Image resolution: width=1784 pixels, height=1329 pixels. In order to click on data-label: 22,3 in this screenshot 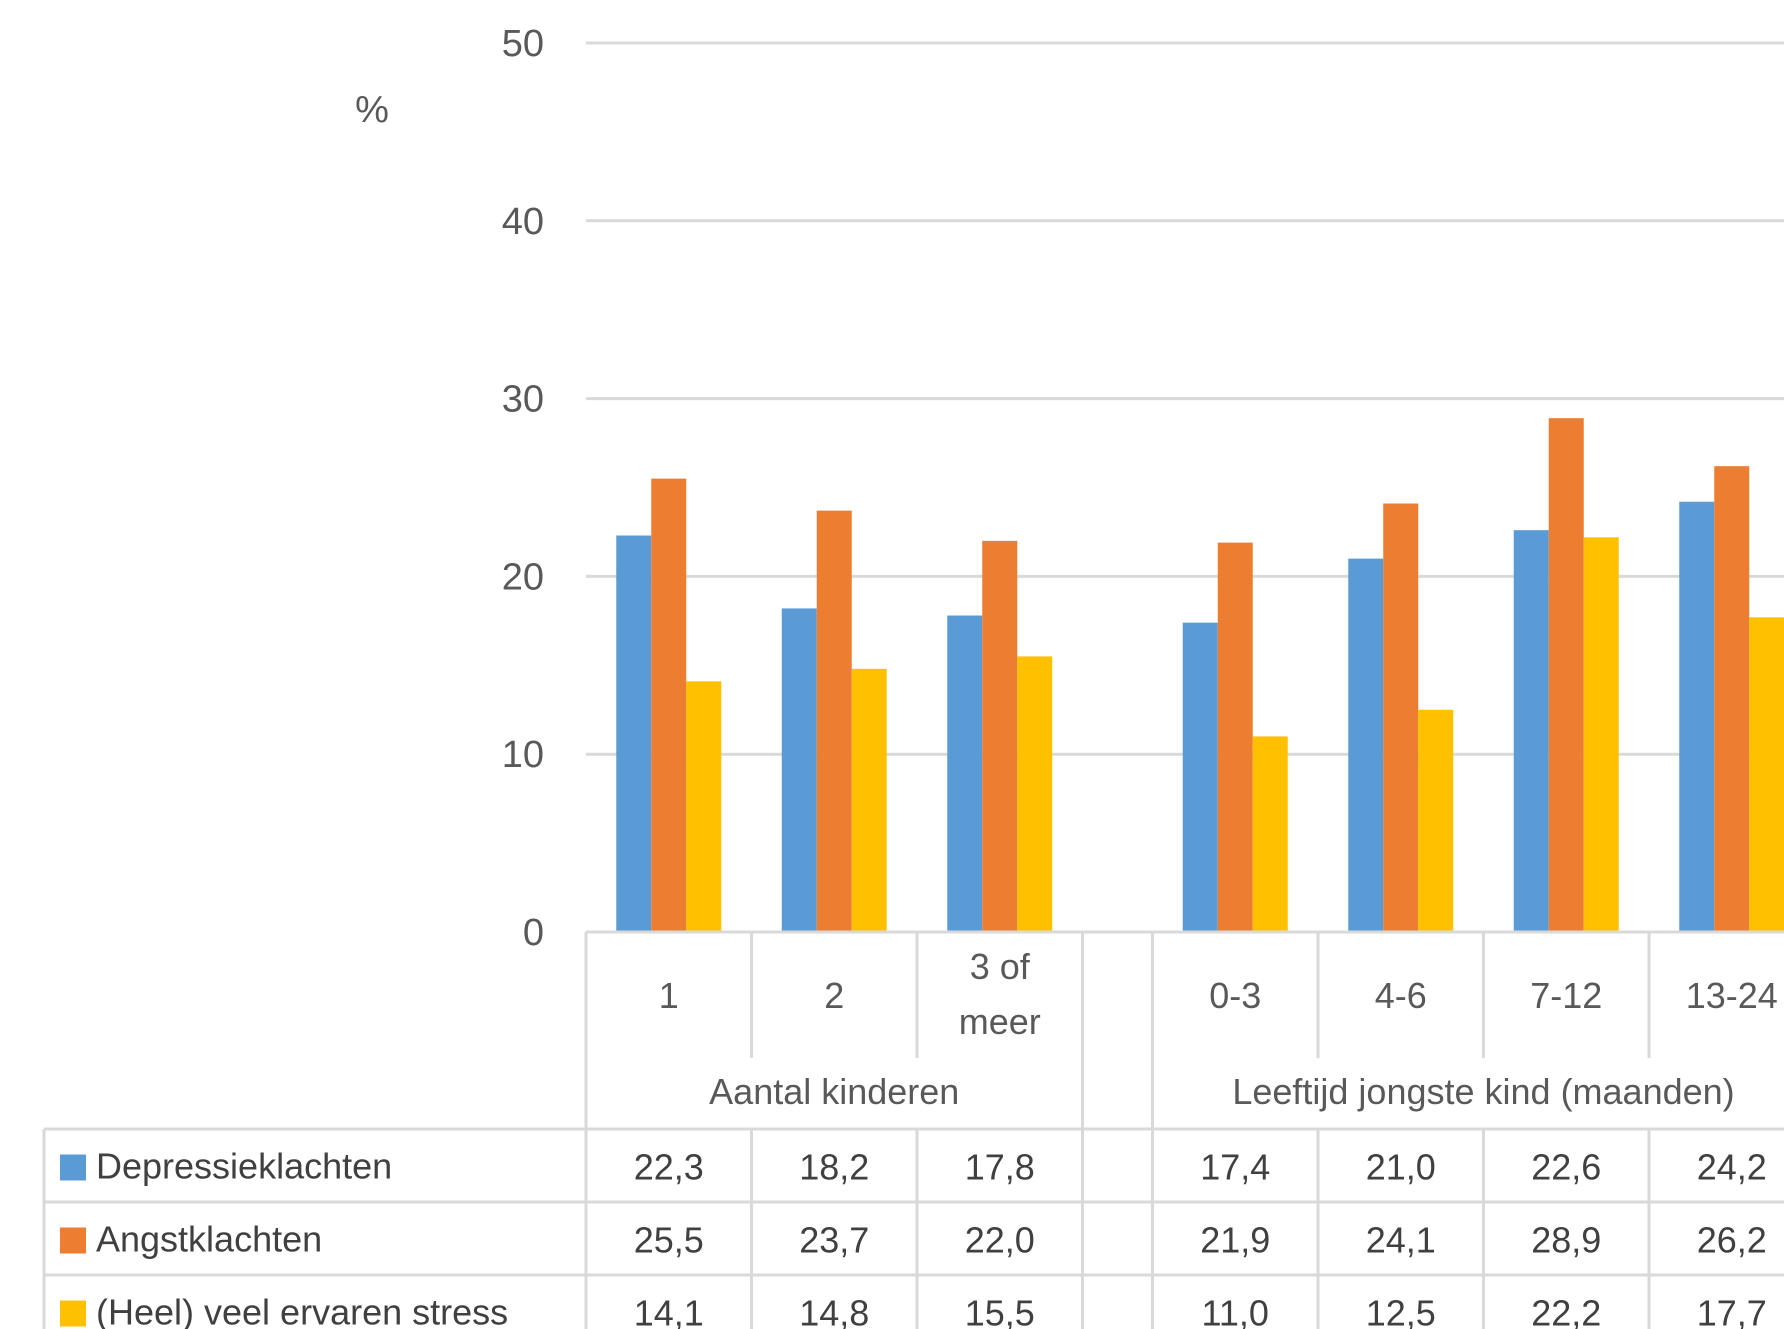, I will do `click(669, 1167)`.